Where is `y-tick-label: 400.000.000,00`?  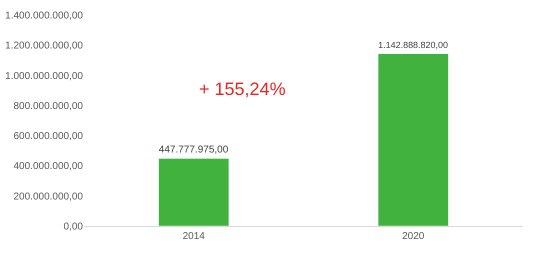
y-tick-label: 400.000.000,00 is located at coordinates (48, 166).